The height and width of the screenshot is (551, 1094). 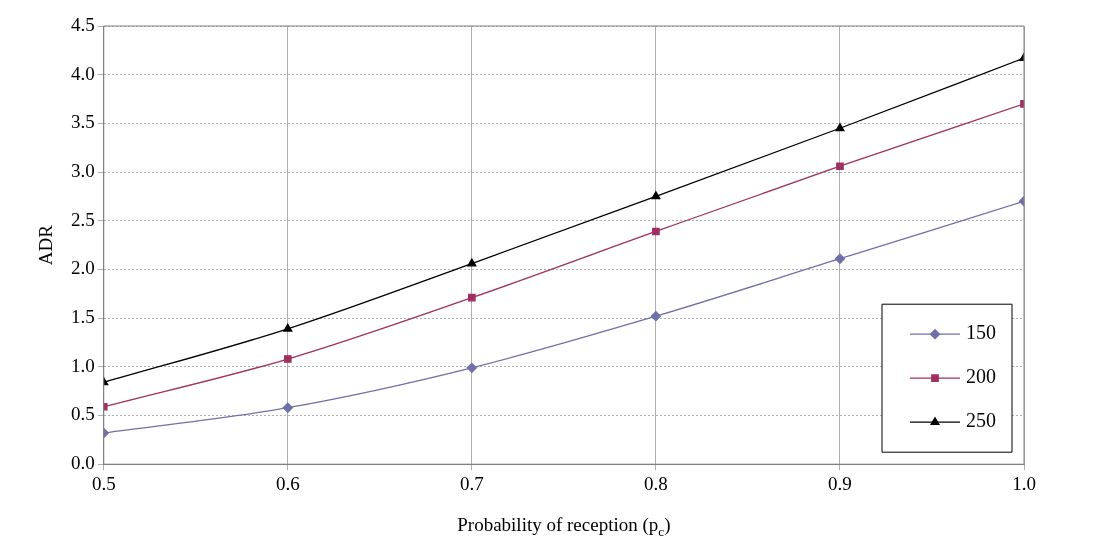 What do you see at coordinates (981, 376) in the screenshot?
I see `legend-label: 200` at bounding box center [981, 376].